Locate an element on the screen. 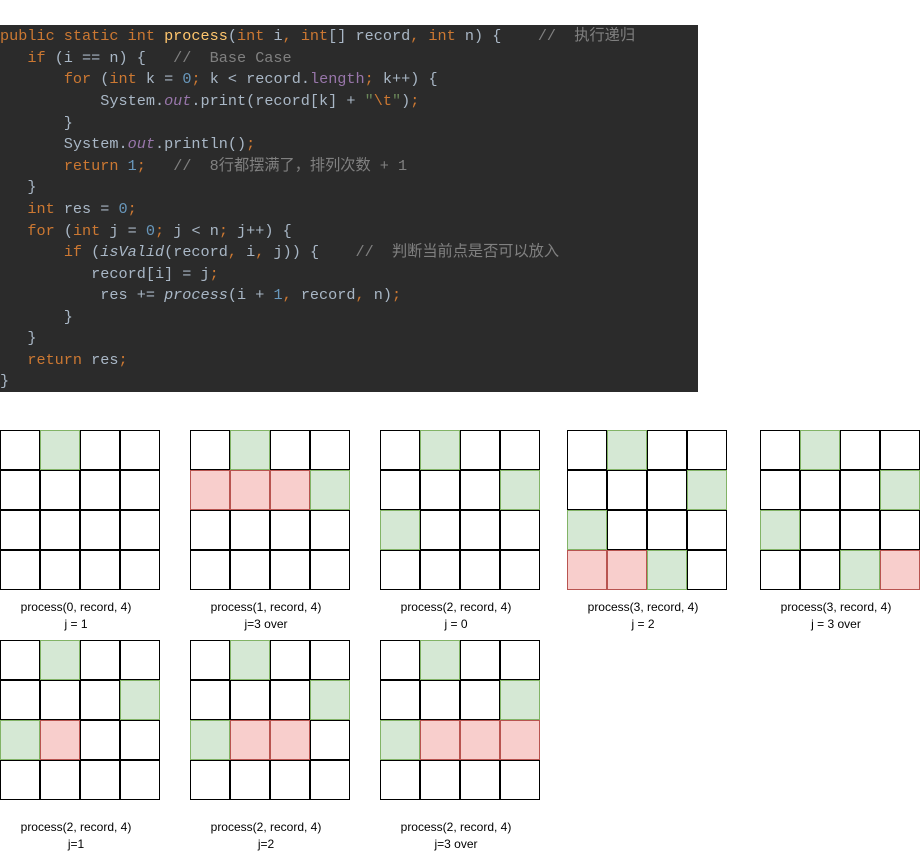 The image size is (921, 861). code-token: out is located at coordinates (141, 144).